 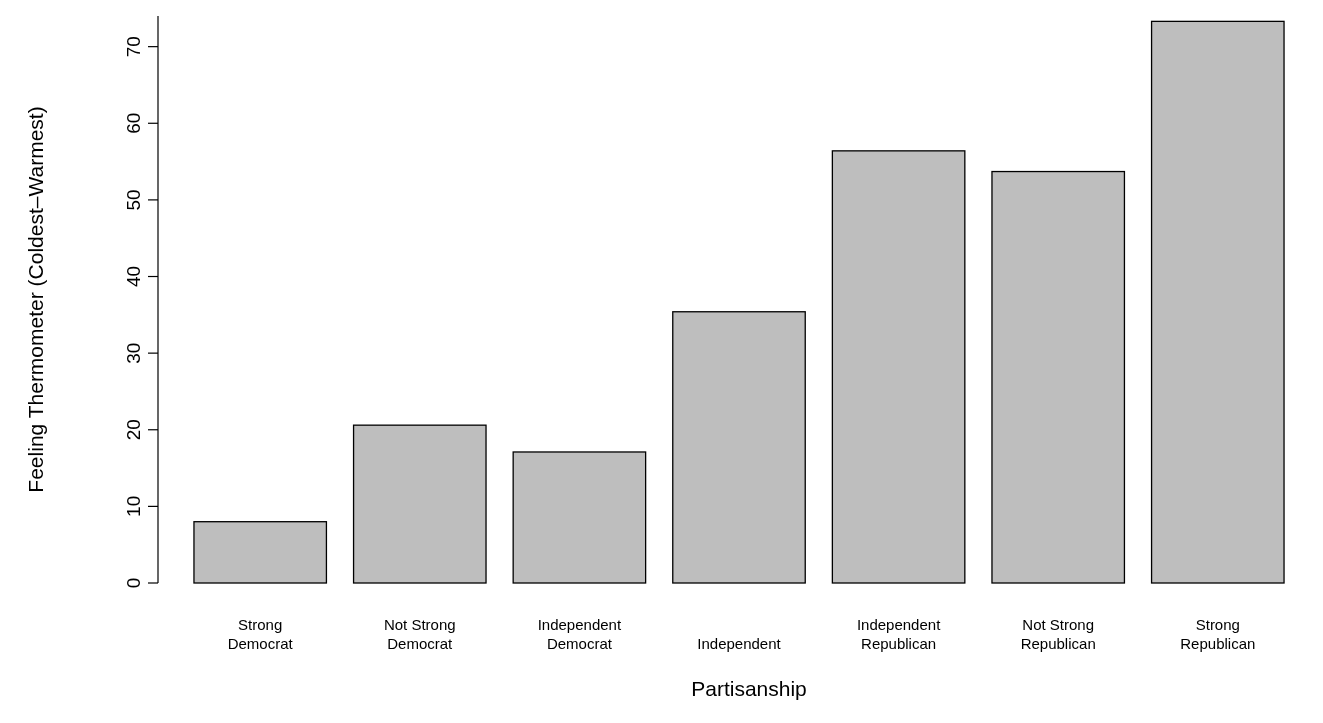 I want to click on y-axis-title: Feeling Thermometer (Coldest–Warmest), so click(x=35, y=299).